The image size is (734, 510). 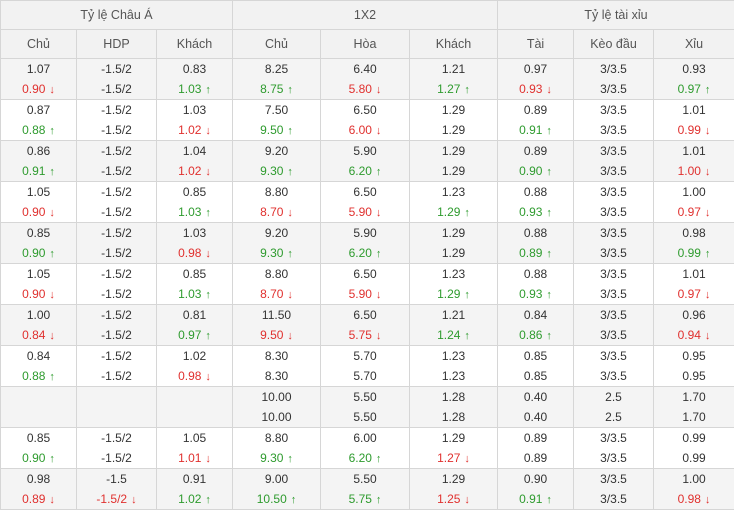 What do you see at coordinates (453, 417) in the screenshot?
I see `odds-value: 1.28` at bounding box center [453, 417].